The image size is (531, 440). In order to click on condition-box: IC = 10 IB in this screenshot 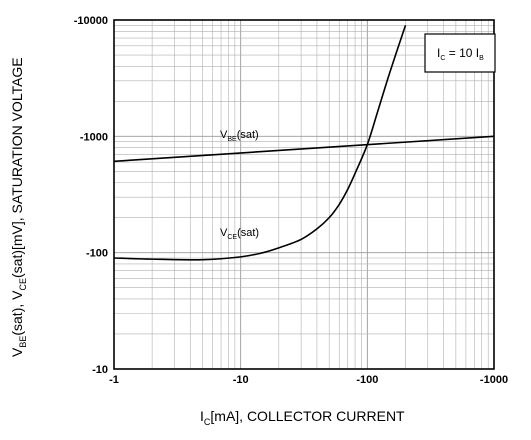, I will do `click(460, 53)`.